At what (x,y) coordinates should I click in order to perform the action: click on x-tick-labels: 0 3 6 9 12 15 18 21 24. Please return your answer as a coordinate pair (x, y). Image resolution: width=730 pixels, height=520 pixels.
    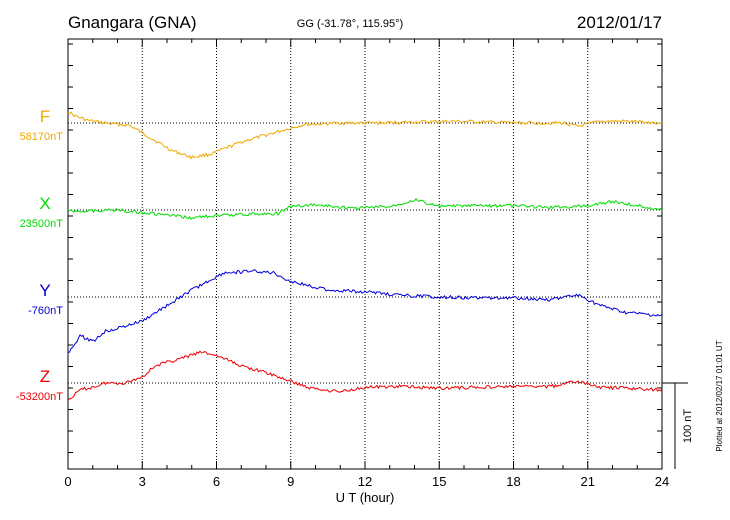
    Looking at the image, I should click on (366, 481).